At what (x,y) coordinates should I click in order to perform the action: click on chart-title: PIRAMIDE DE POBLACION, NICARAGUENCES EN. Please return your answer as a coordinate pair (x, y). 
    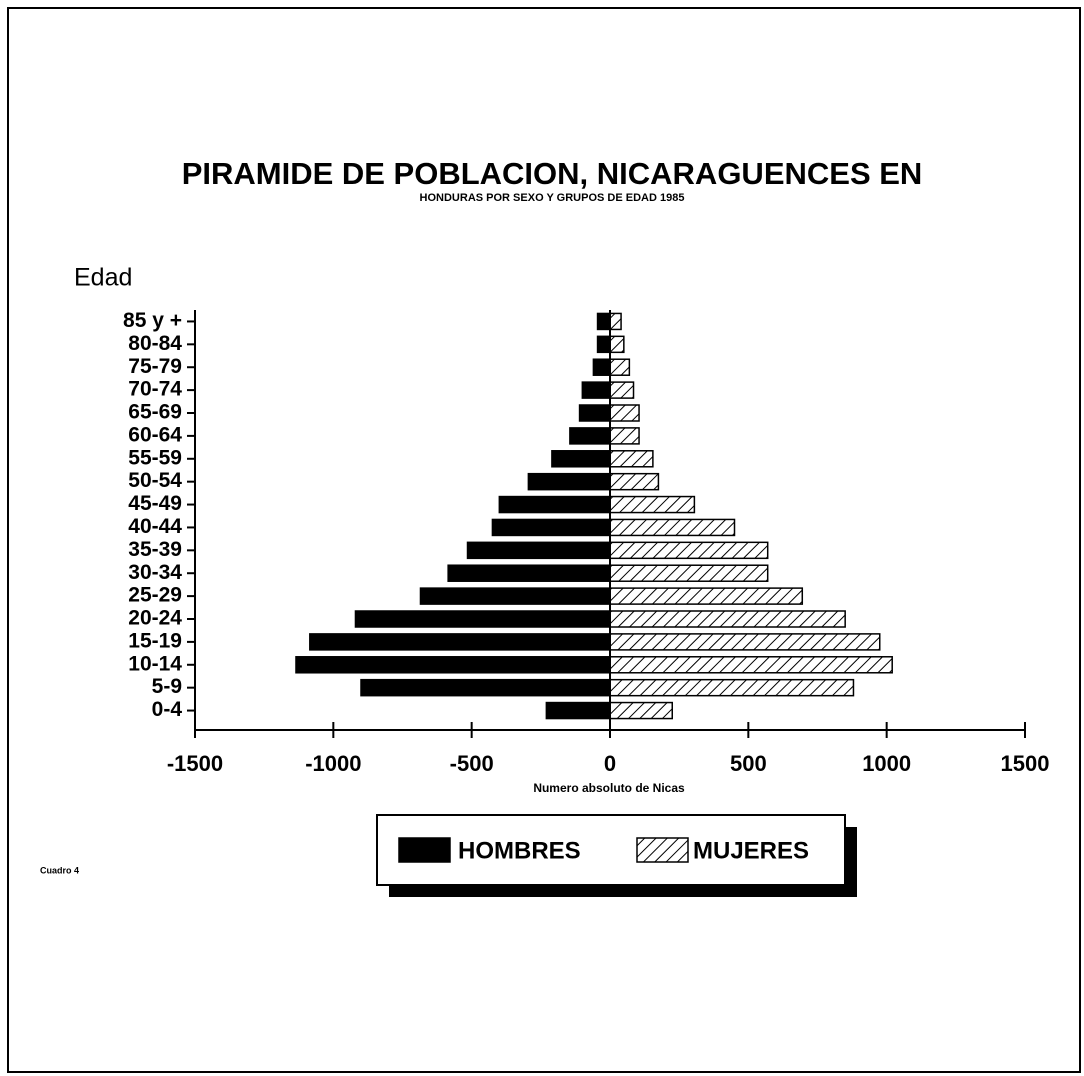
    Looking at the image, I should click on (552, 173).